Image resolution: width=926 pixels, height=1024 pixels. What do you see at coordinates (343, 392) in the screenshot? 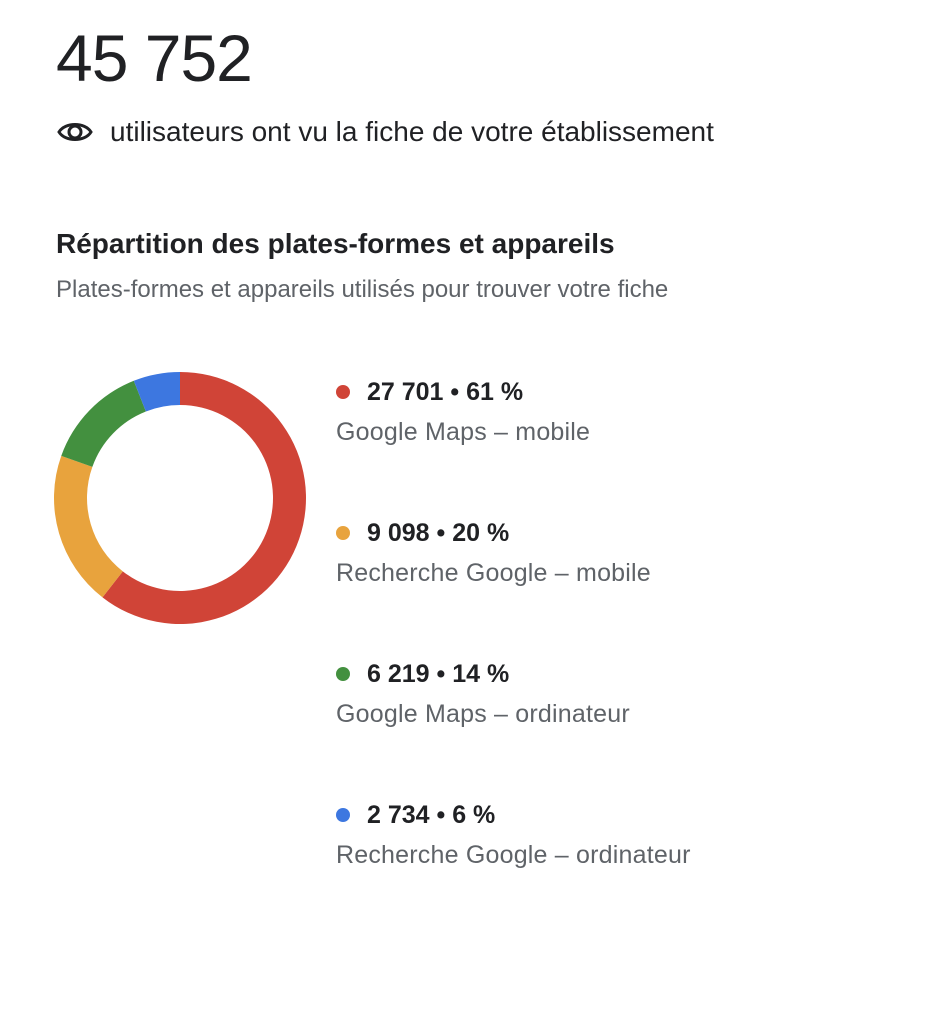
I see `legend-dot-maps-mobile` at bounding box center [343, 392].